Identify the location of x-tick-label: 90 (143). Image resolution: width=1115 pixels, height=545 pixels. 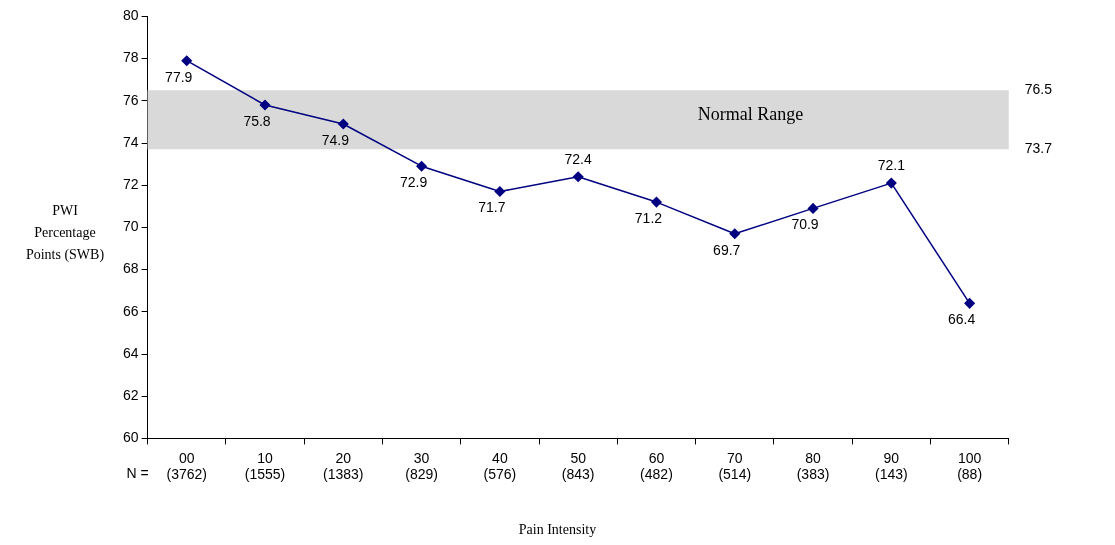
(891, 466).